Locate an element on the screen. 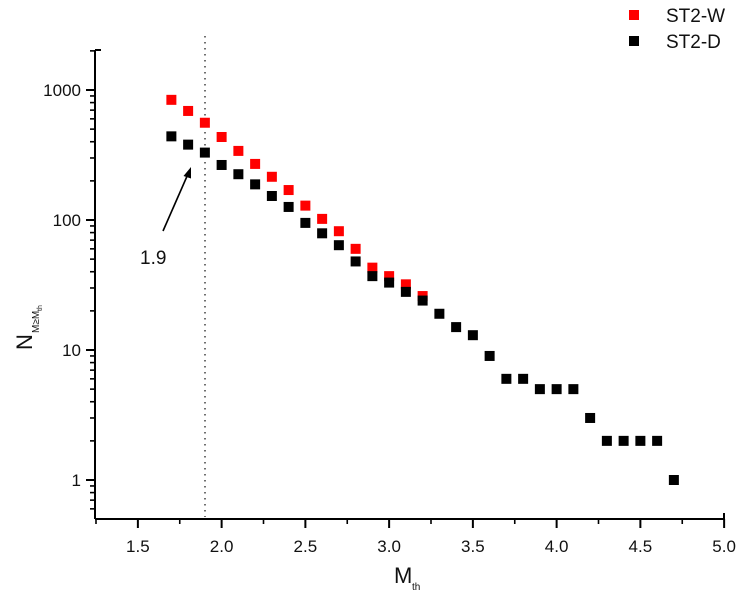  legend-item-st2-d: ST2-D is located at coordinates (675, 42).